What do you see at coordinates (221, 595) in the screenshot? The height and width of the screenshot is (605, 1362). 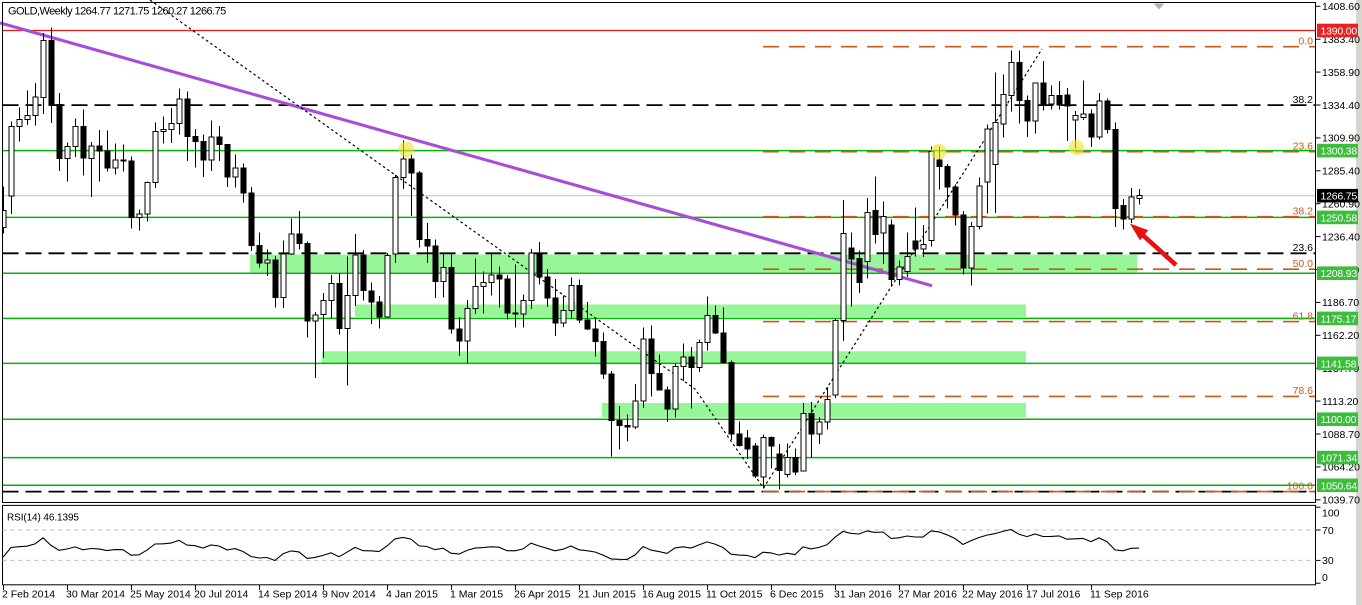 I see `svg-text: 20 Jul 2014` at bounding box center [221, 595].